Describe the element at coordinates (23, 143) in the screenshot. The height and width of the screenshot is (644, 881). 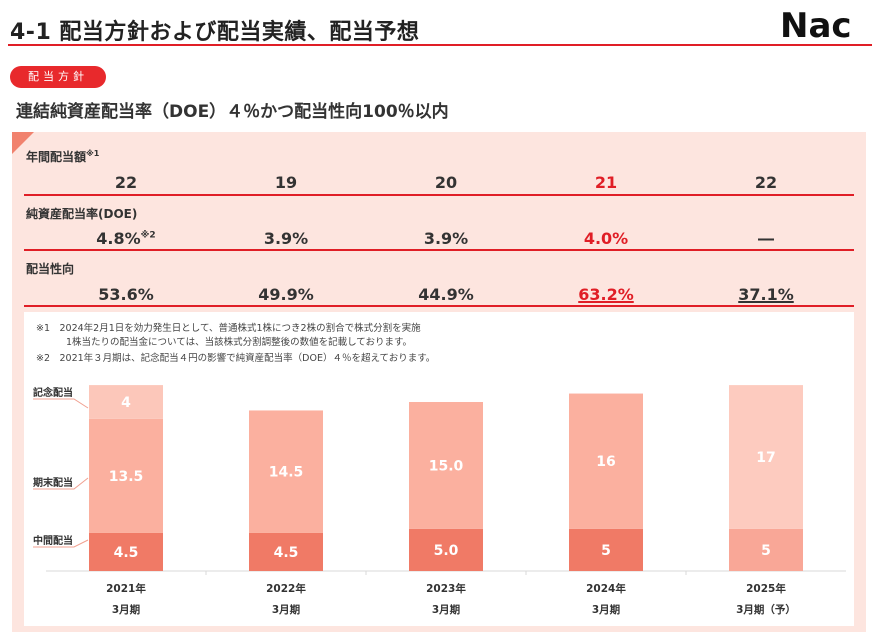
I see `panel-corner-mark` at that location.